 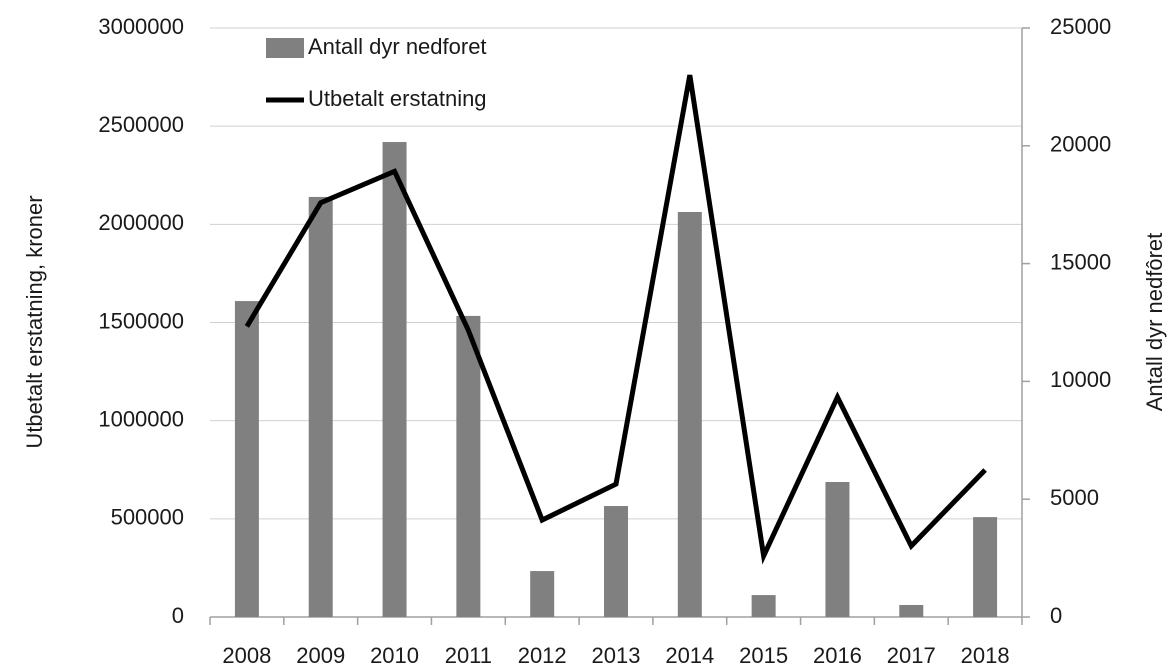 I want to click on y-tick-label: 2500000, so click(x=141, y=124).